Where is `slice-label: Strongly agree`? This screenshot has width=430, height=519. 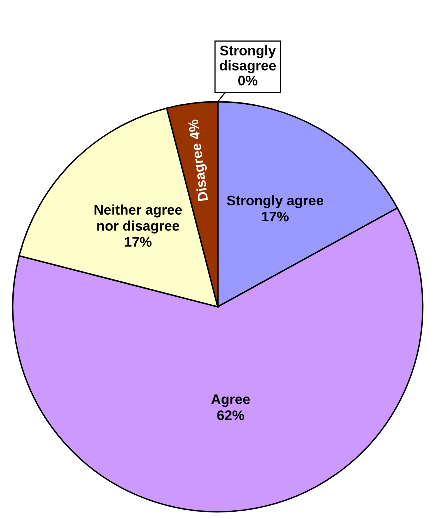
slice-label: Strongly agree is located at coordinates (275, 201).